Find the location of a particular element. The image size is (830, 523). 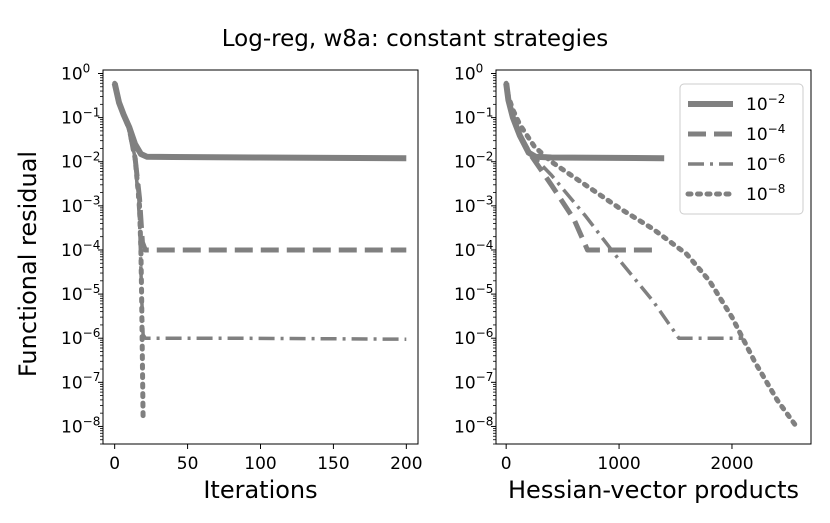

right-y-tick-label-exponent: −4 is located at coordinates (485, 245).